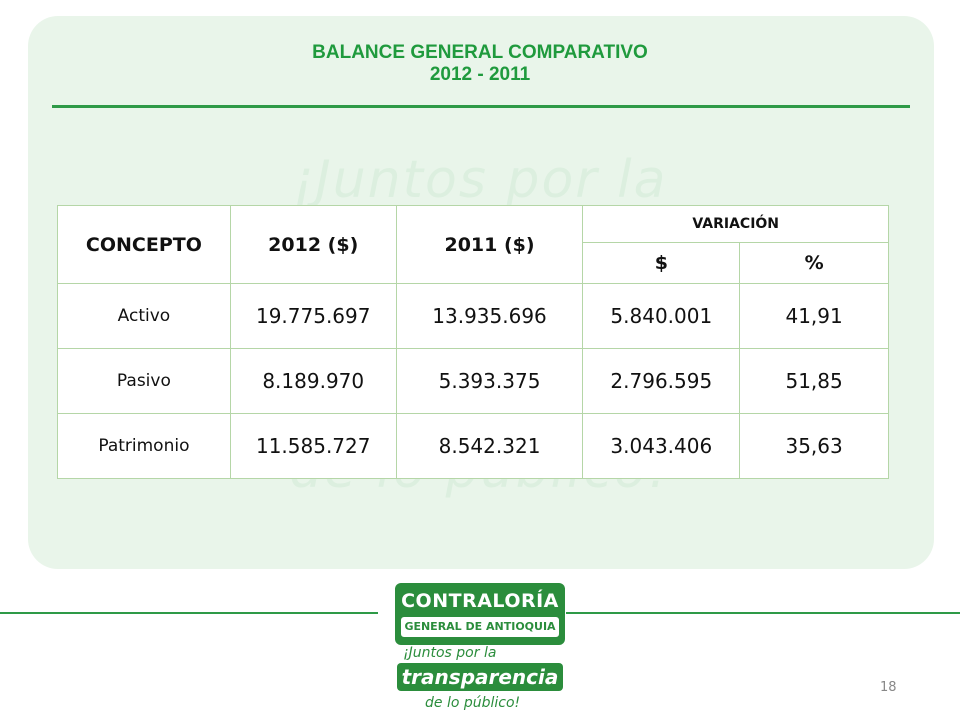 This screenshot has width=960, height=720. I want to click on footer-divider-left, so click(189, 613).